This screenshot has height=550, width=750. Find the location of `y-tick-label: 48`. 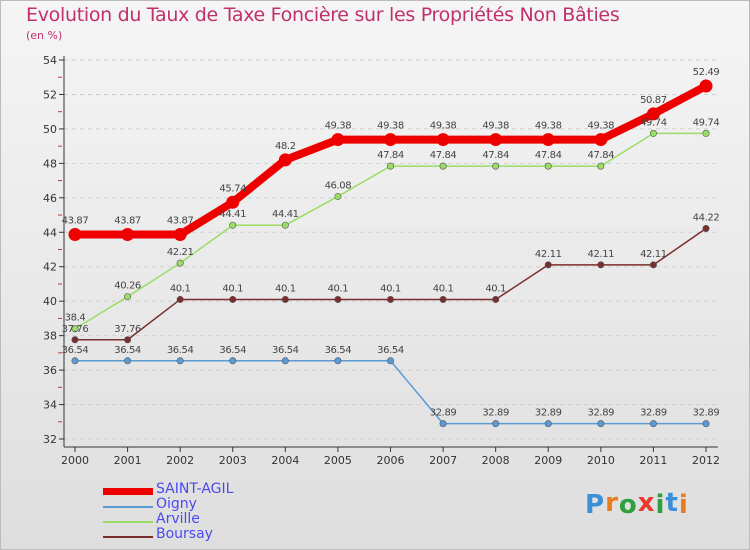

y-tick-label: 48 is located at coordinates (50, 163).